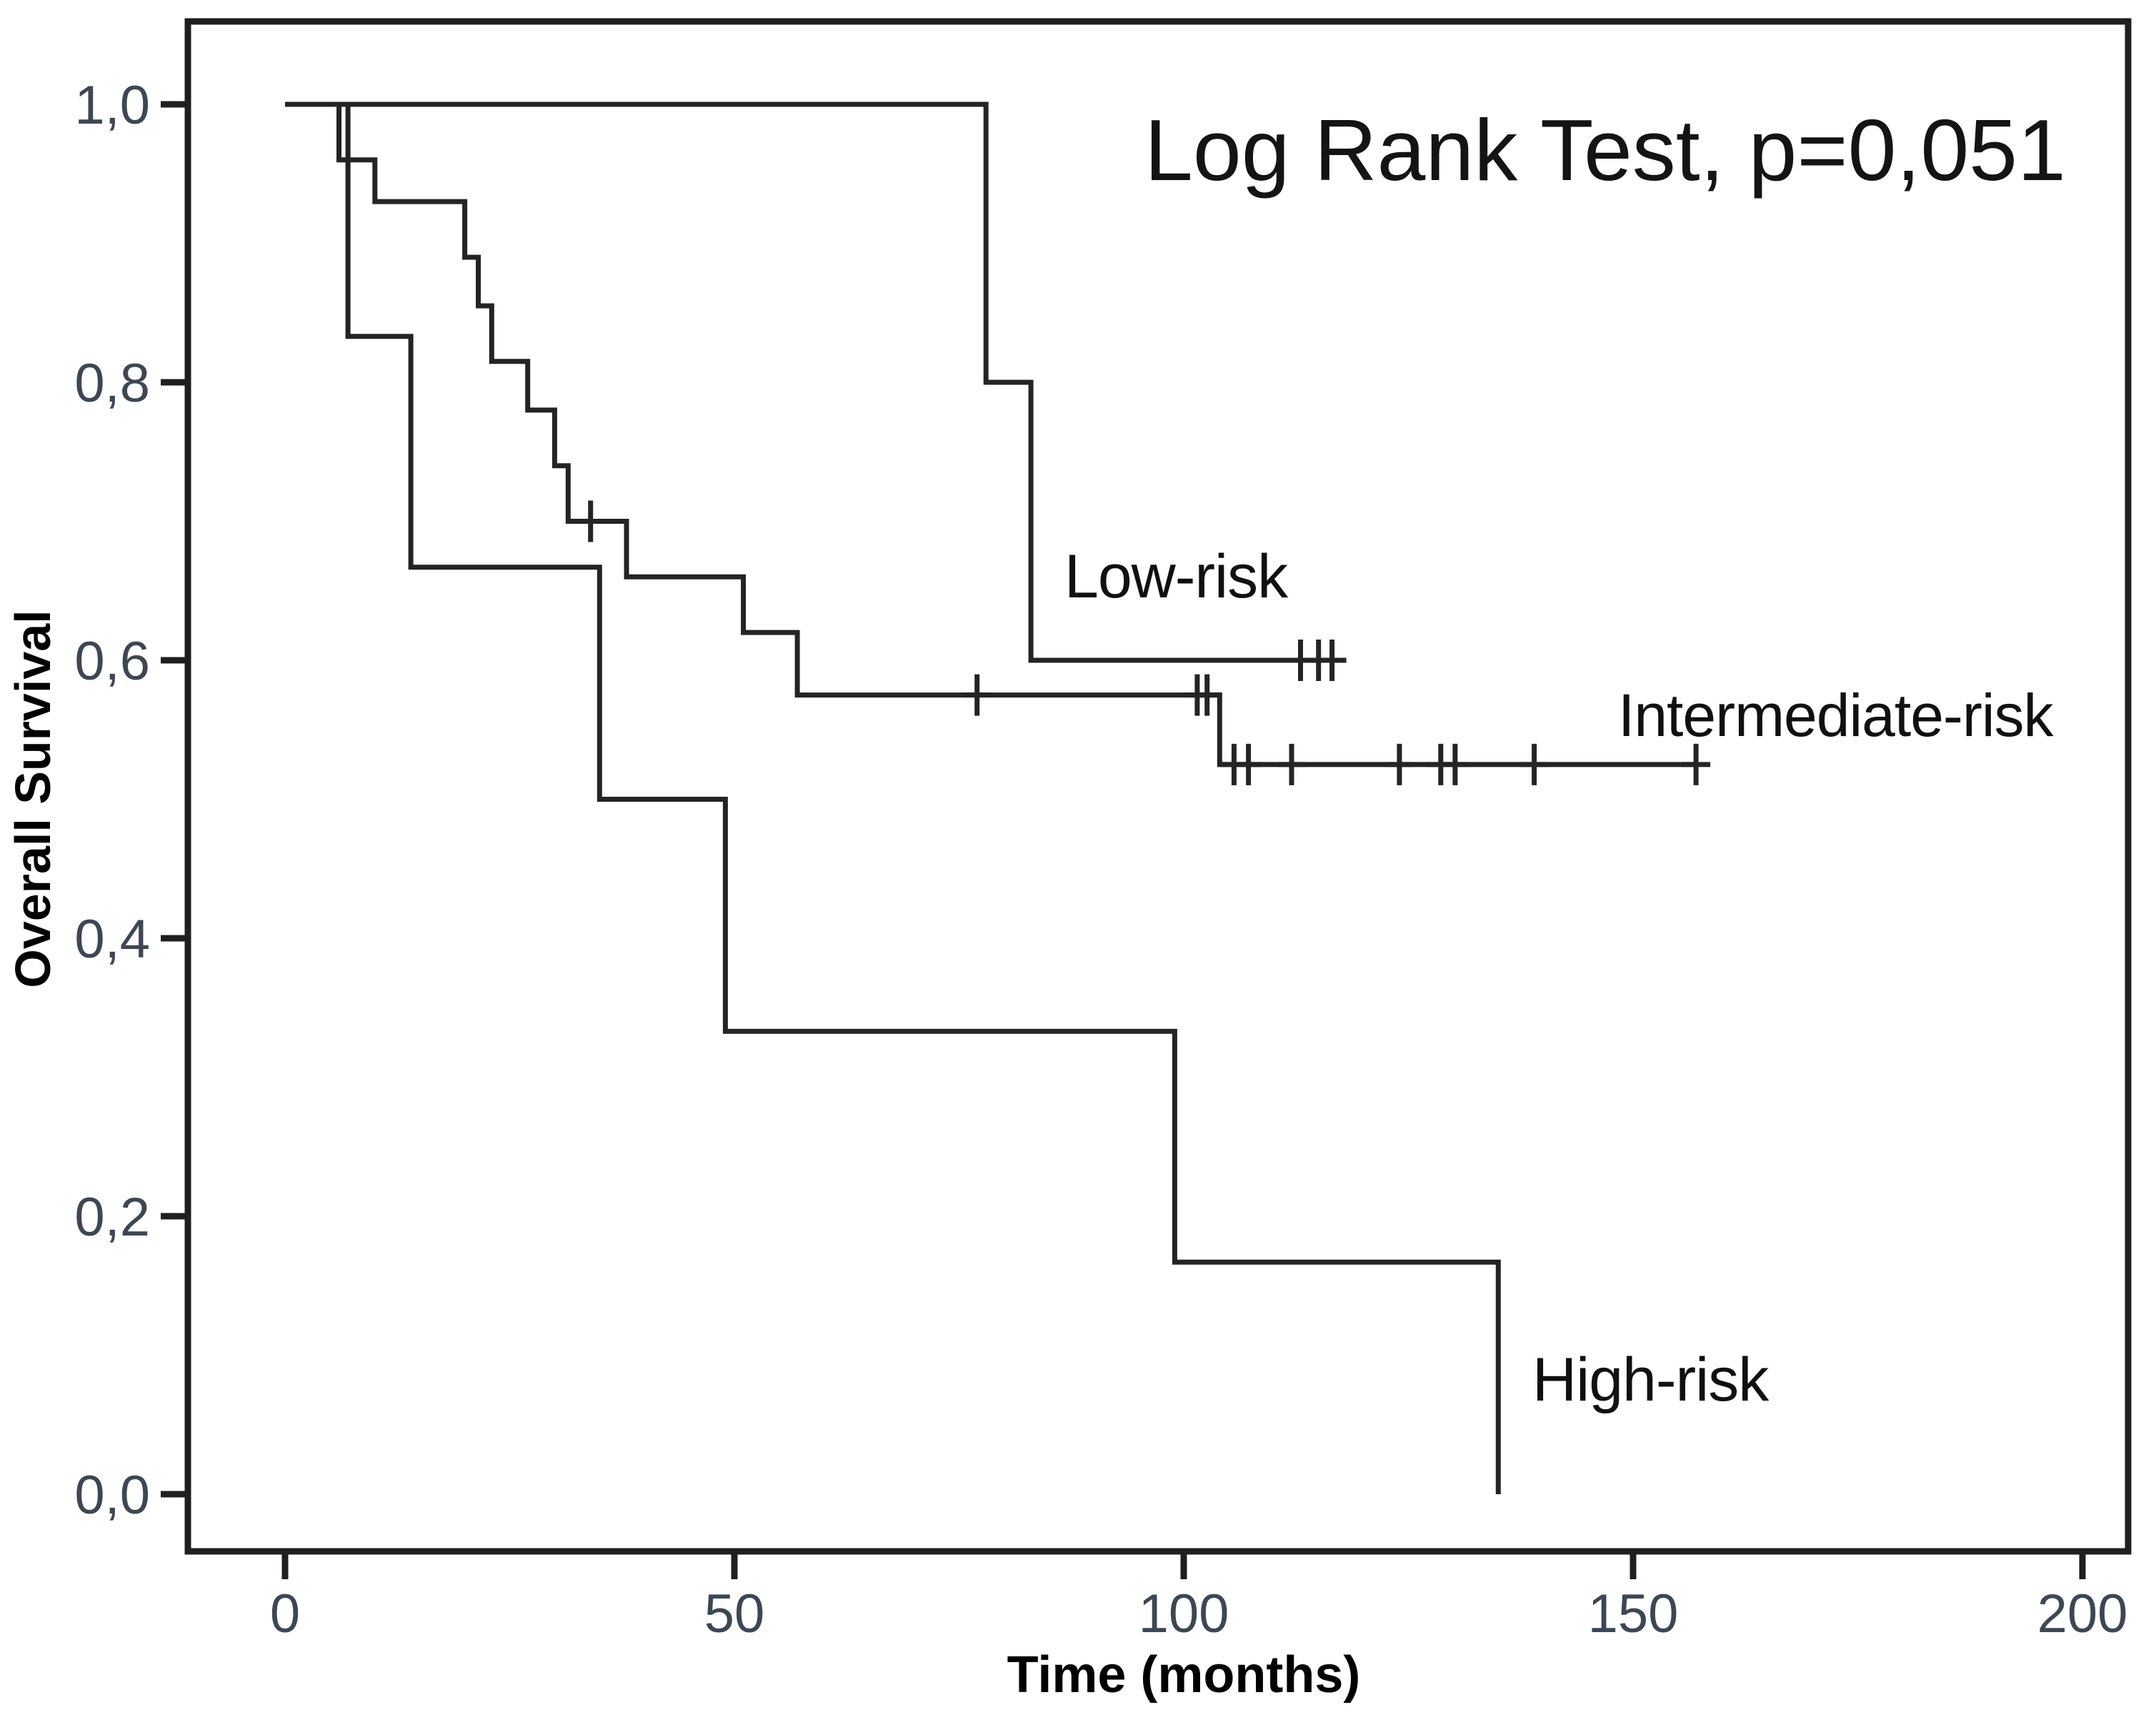  What do you see at coordinates (112, 1496) in the screenshot?
I see `y-tick-label: 0,0` at bounding box center [112, 1496].